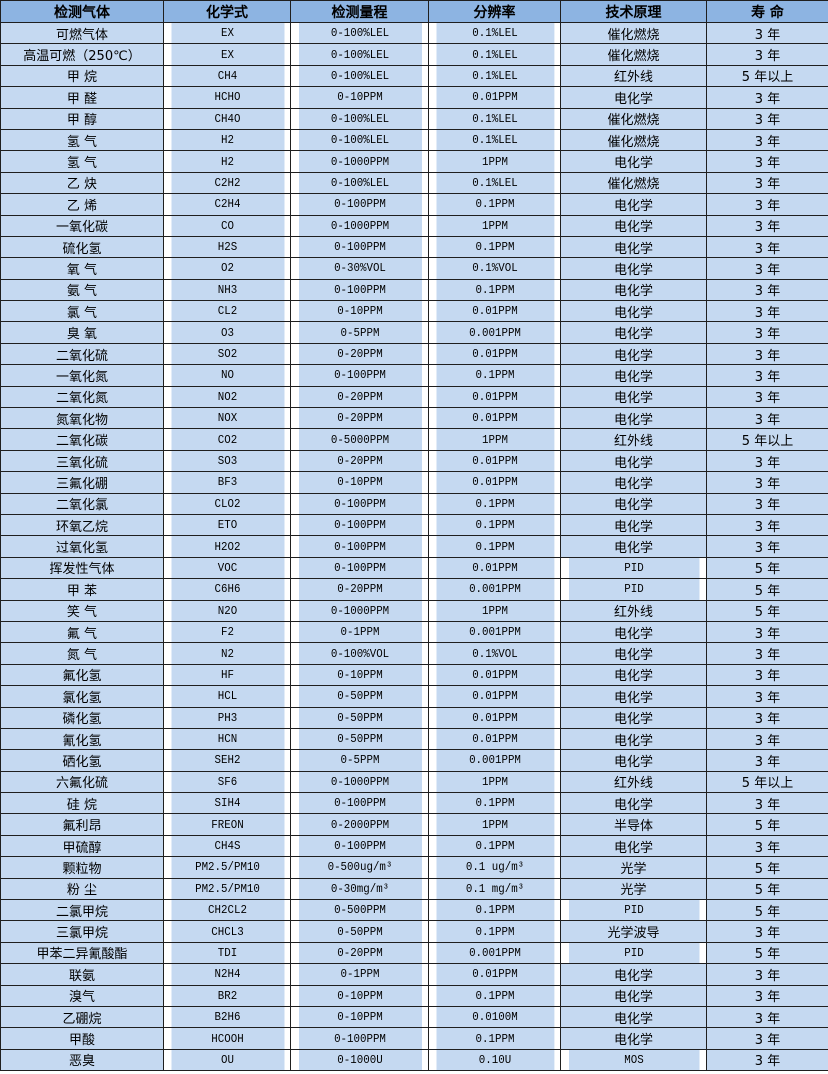 Image resolution: width=828 pixels, height=1074 pixels. I want to click on gas-cell: 挥发性气体, so click(82, 568).